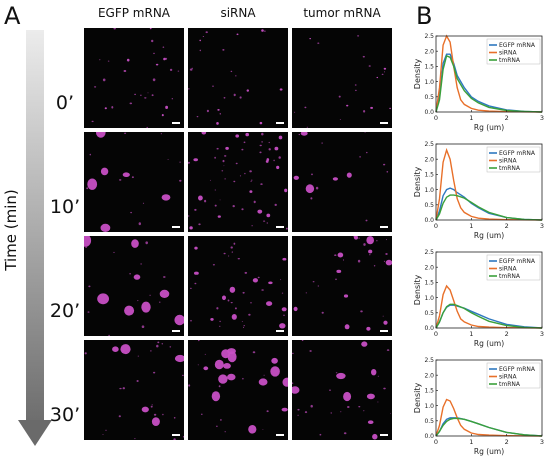 The image size is (546, 462). Describe the element at coordinates (436, 118) in the screenshot. I see `x-tick-label: 0` at that location.